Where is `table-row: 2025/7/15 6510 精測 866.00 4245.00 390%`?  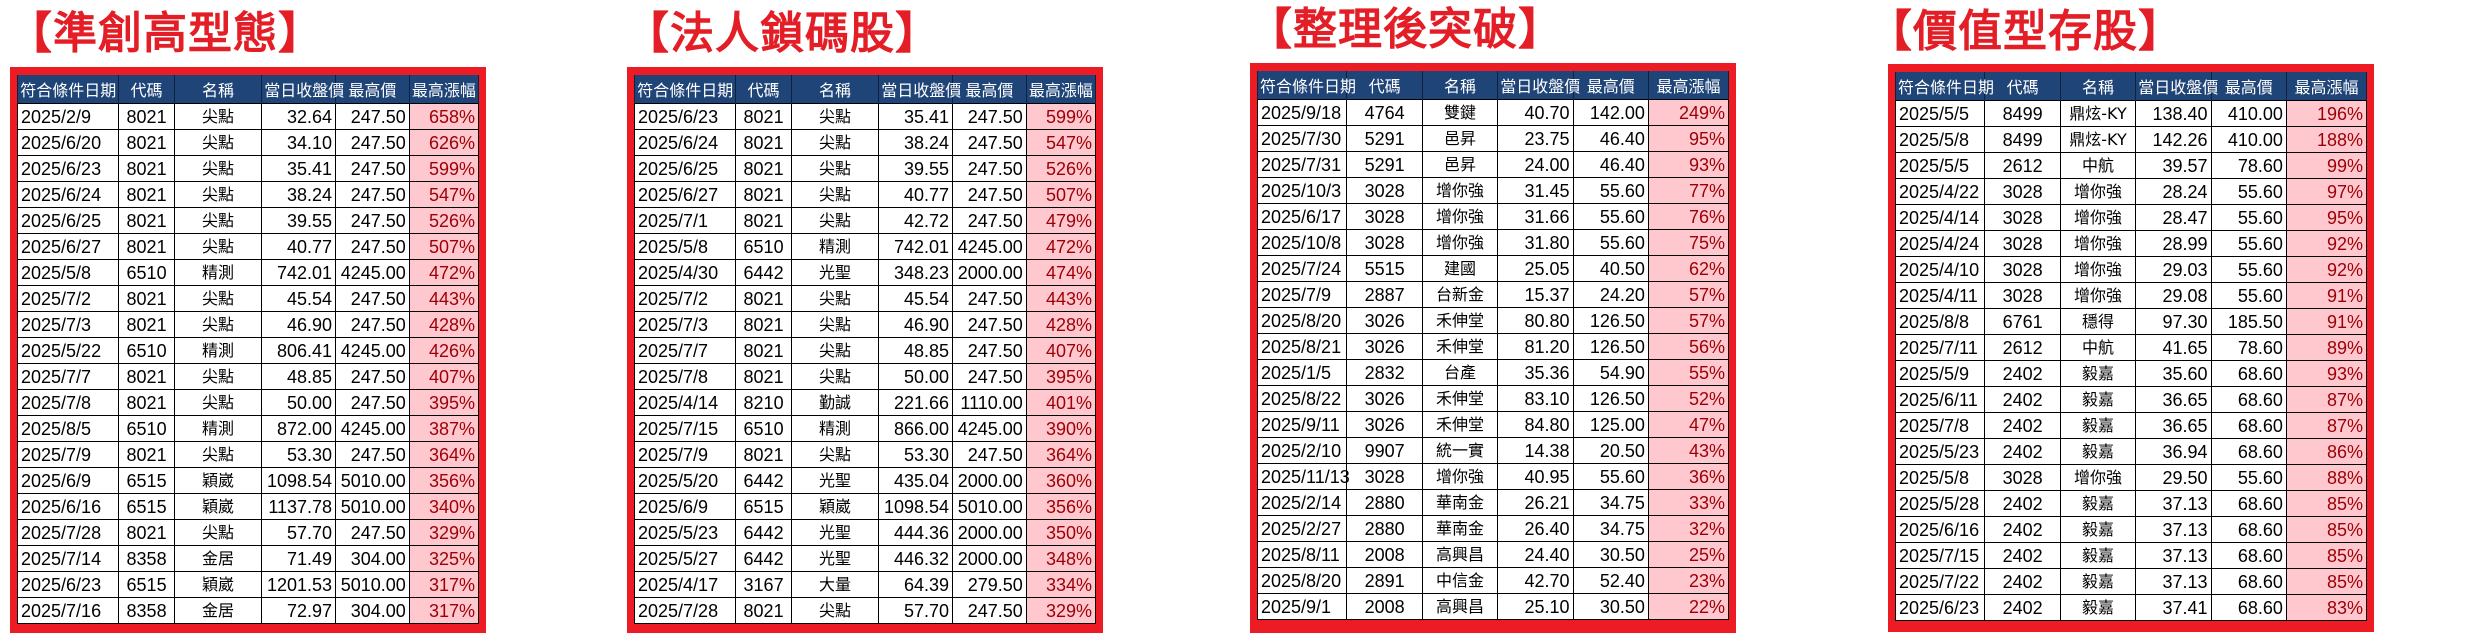 table-row: 2025/7/15 6510 精測 866.00 4245.00 390% is located at coordinates (865, 428).